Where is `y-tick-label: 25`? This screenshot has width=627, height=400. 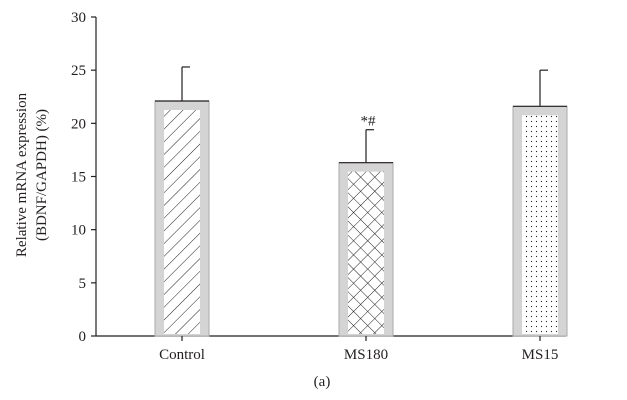
y-tick-label: 25 is located at coordinates (78, 71).